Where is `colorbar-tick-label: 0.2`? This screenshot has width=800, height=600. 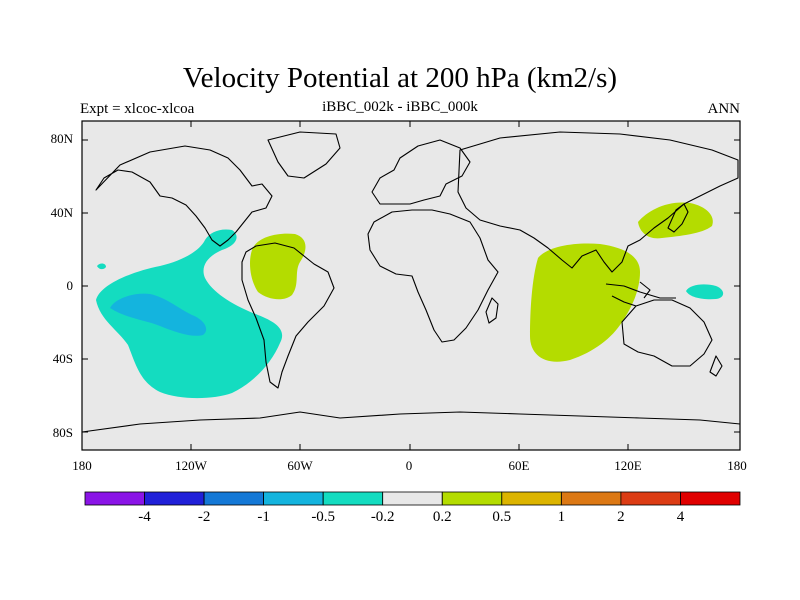
colorbar-tick-label: 0.2 is located at coordinates (442, 517).